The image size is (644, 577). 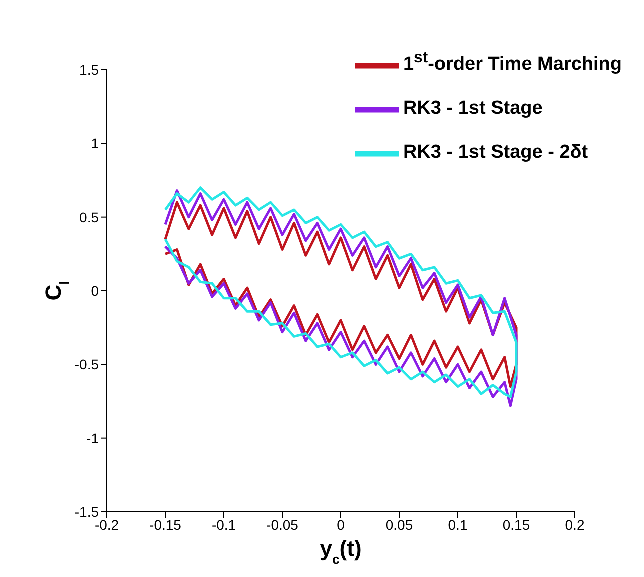 What do you see at coordinates (93, 438) in the screenshot?
I see `y-tick-label: -1` at bounding box center [93, 438].